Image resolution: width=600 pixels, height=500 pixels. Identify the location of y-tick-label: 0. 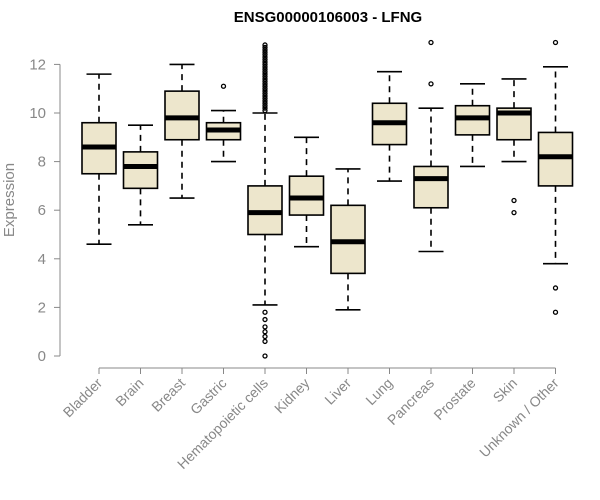
(42, 356).